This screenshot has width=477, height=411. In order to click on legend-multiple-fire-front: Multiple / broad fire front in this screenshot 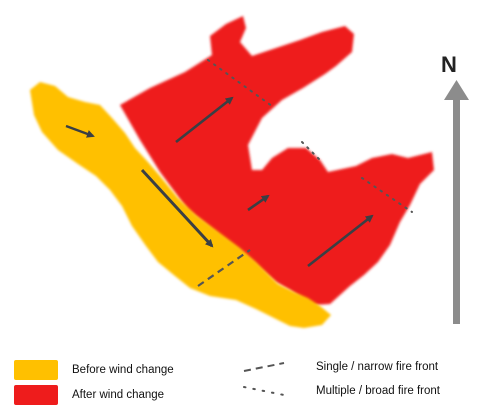, I will do `click(341, 391)`.